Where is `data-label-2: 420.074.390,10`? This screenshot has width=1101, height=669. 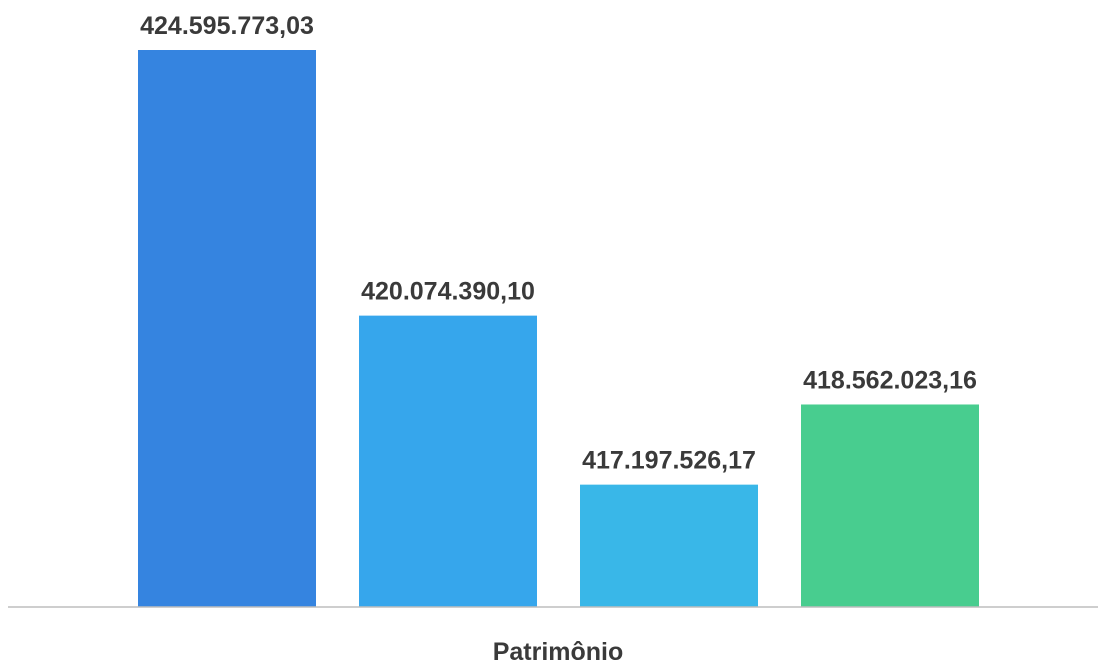 data-label-2: 420.074.390,10 is located at coordinates (448, 292).